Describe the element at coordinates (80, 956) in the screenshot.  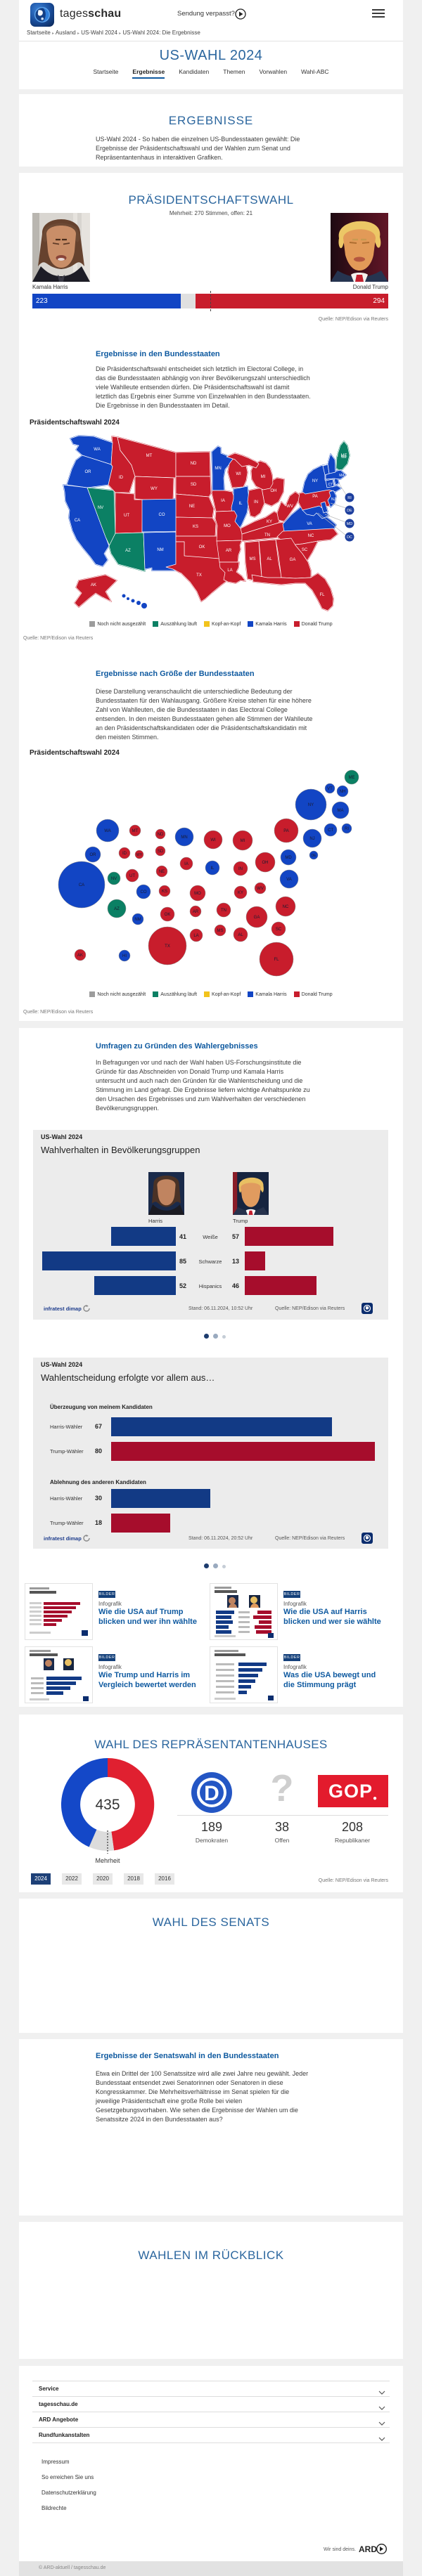
I see `svg-text: AK` at that location.